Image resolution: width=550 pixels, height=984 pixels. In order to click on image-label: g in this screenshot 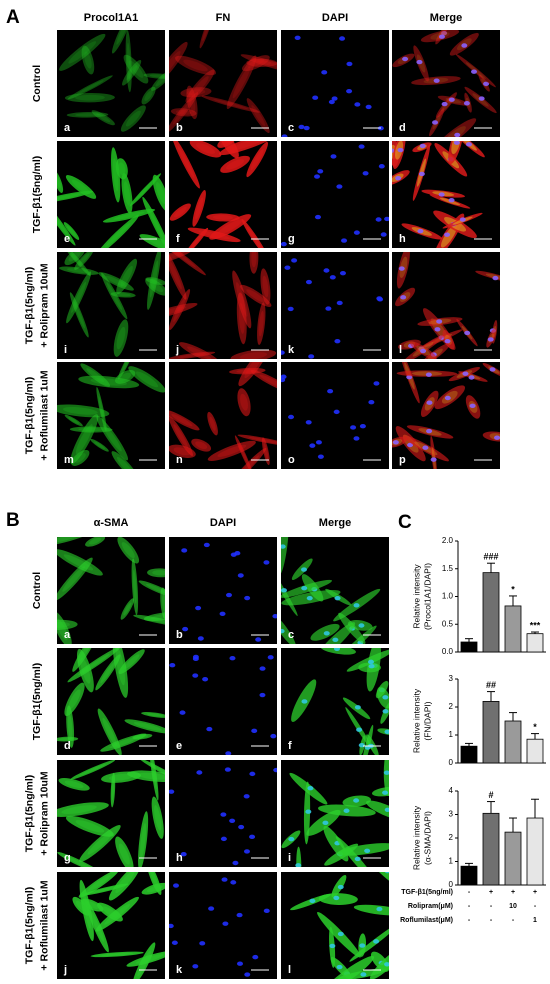, I will do `click(67, 858)`.